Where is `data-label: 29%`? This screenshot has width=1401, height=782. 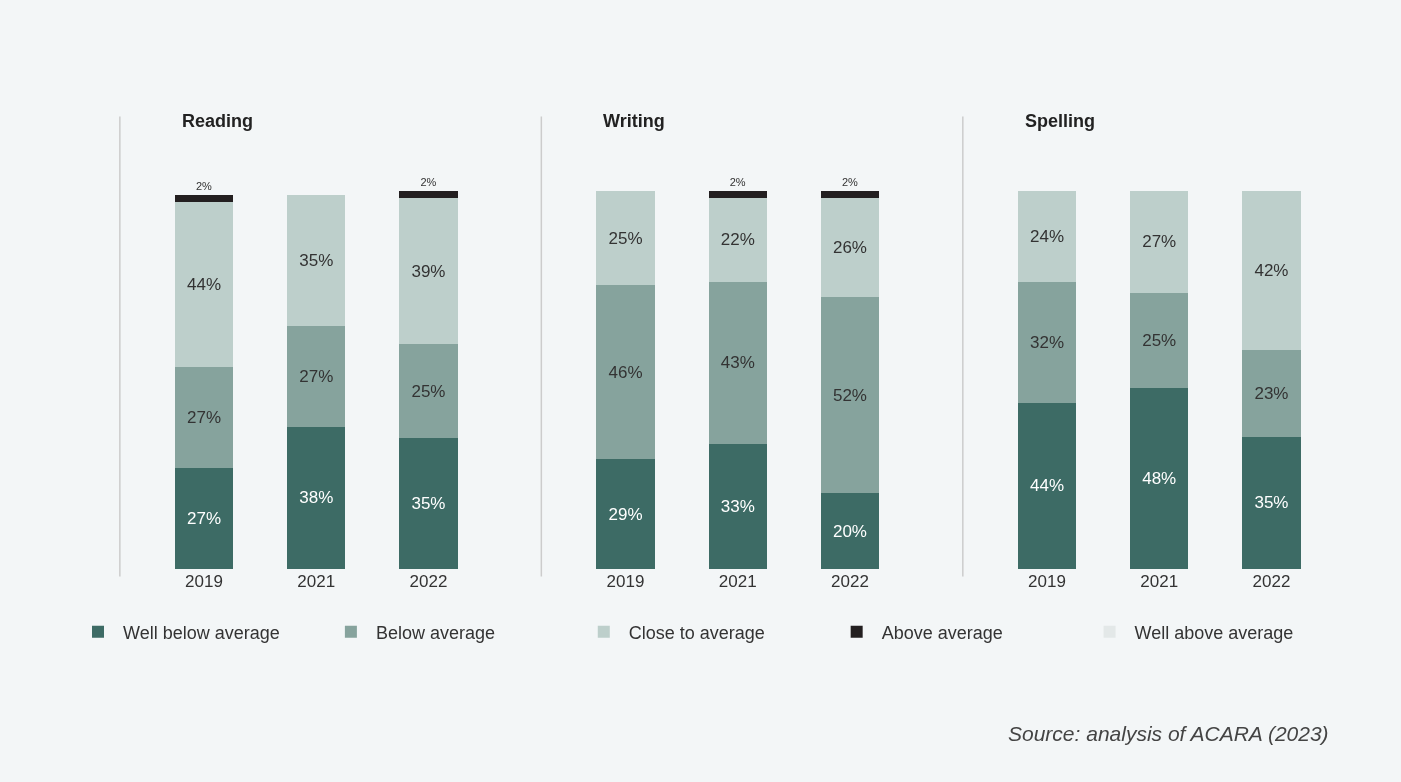 data-label: 29% is located at coordinates (625, 514).